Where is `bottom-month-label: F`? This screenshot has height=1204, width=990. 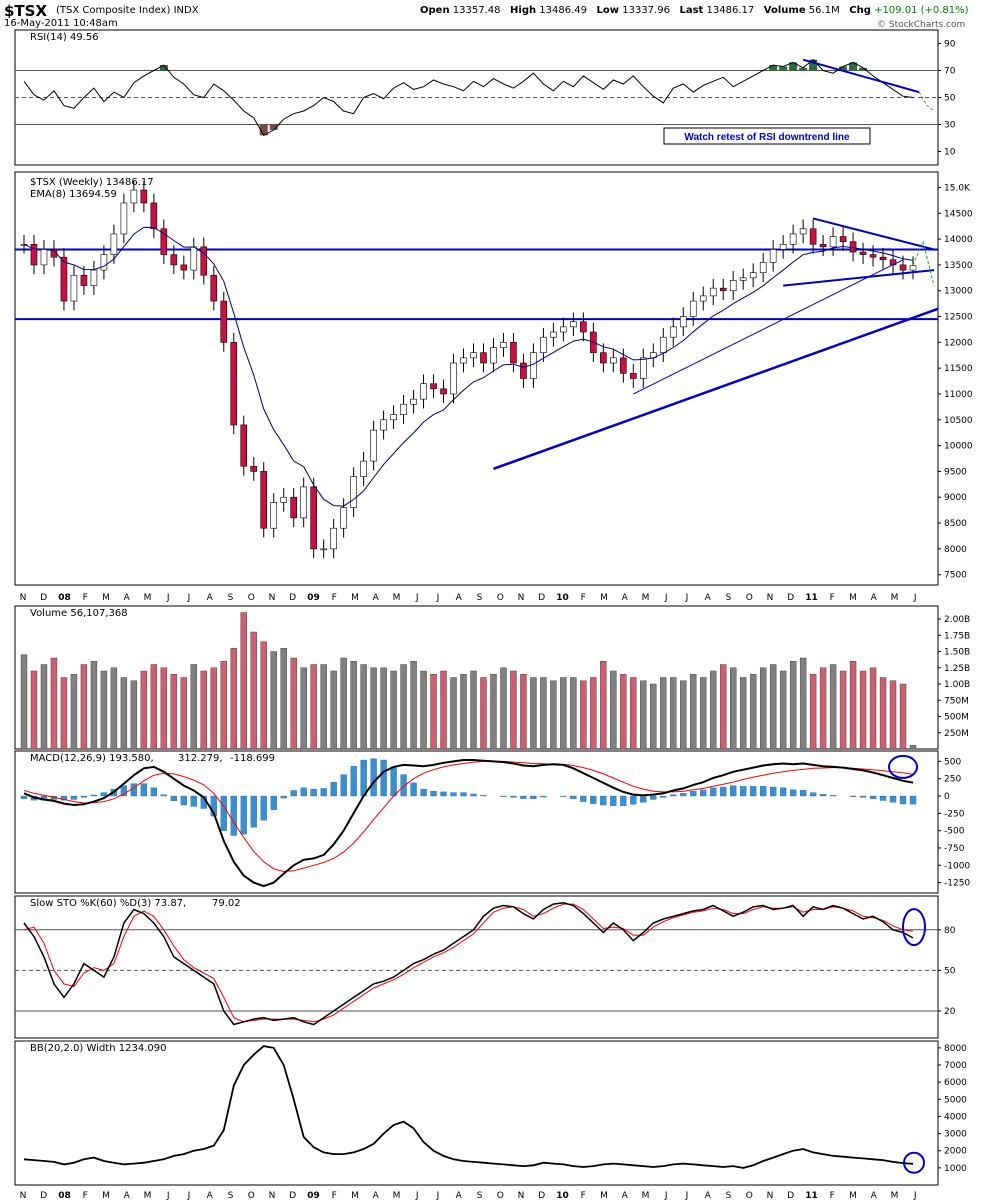
bottom-month-label: F is located at coordinates (334, 1196).